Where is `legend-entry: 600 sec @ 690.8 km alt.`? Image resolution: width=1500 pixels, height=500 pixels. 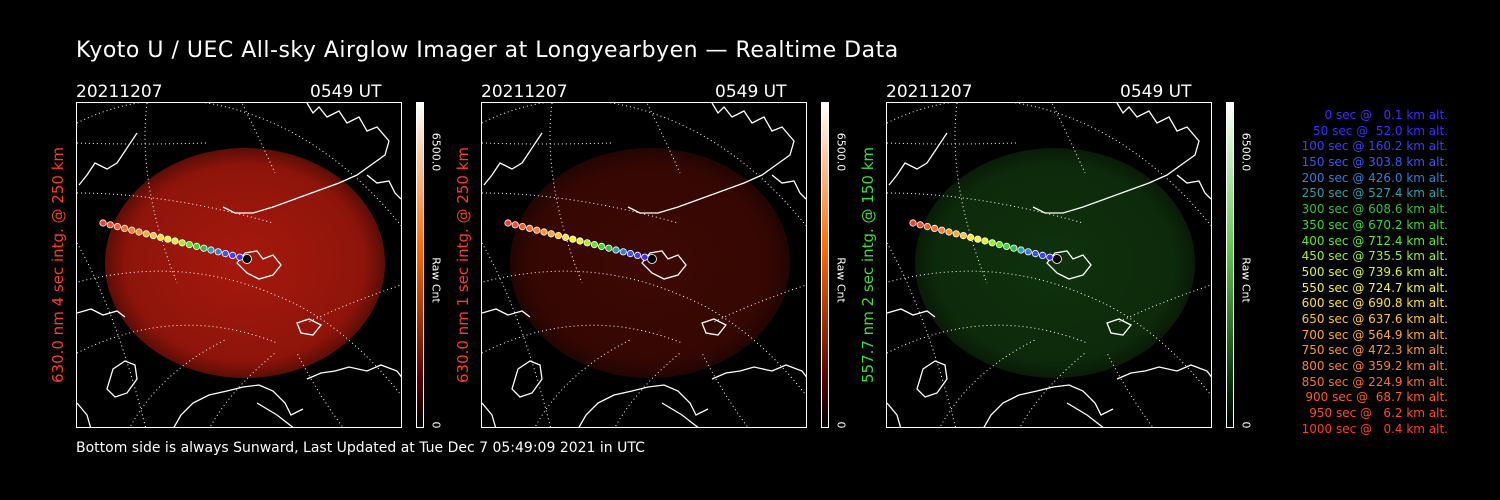 legend-entry: 600 sec @ 690.8 km alt. is located at coordinates (1374, 303).